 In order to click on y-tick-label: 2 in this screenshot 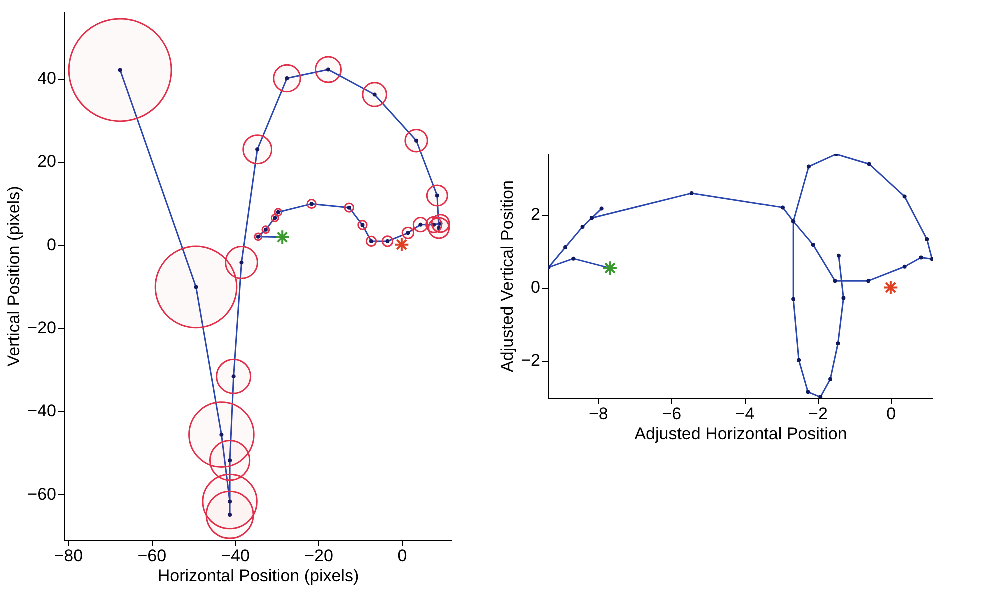, I will do `click(535, 214)`.